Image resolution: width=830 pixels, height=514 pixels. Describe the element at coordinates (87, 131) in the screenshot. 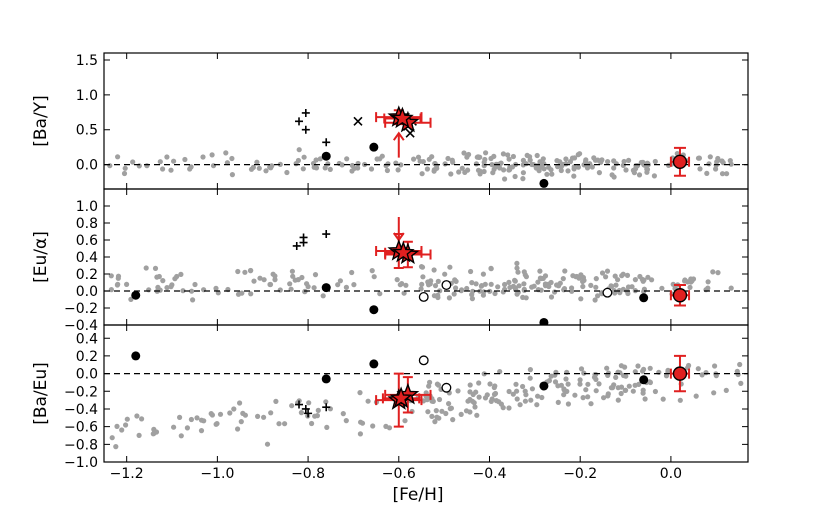

I see `y-tick-label: 0.5` at that location.